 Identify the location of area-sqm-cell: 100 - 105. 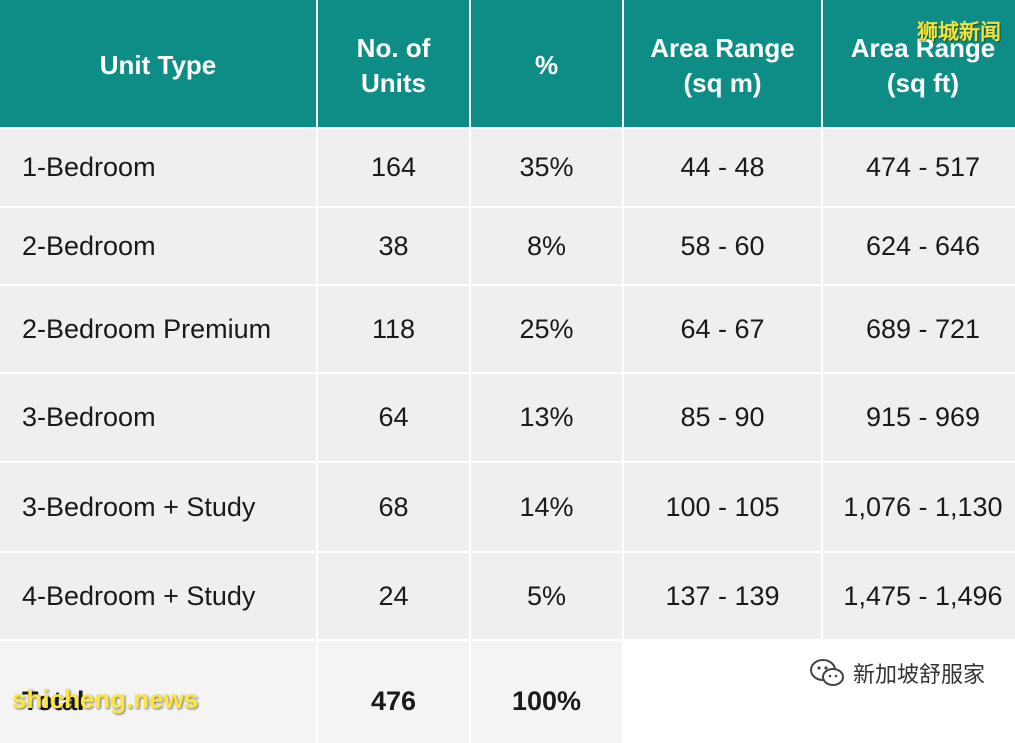
(722, 507).